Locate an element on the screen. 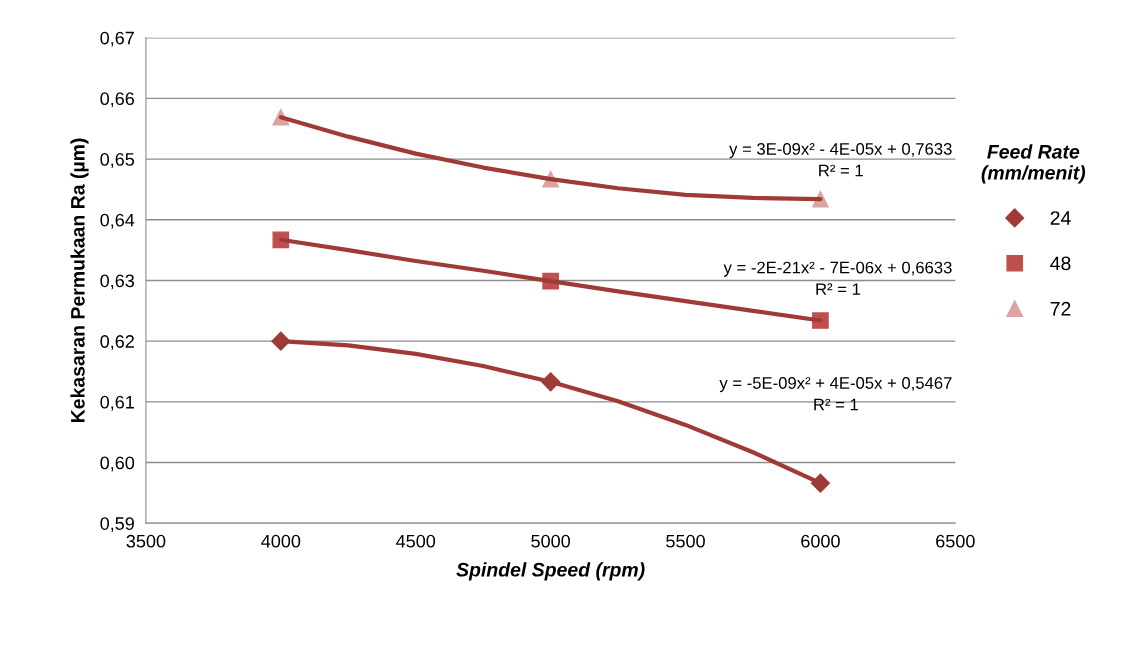  y-tick-label: 0,63 is located at coordinates (117, 282).